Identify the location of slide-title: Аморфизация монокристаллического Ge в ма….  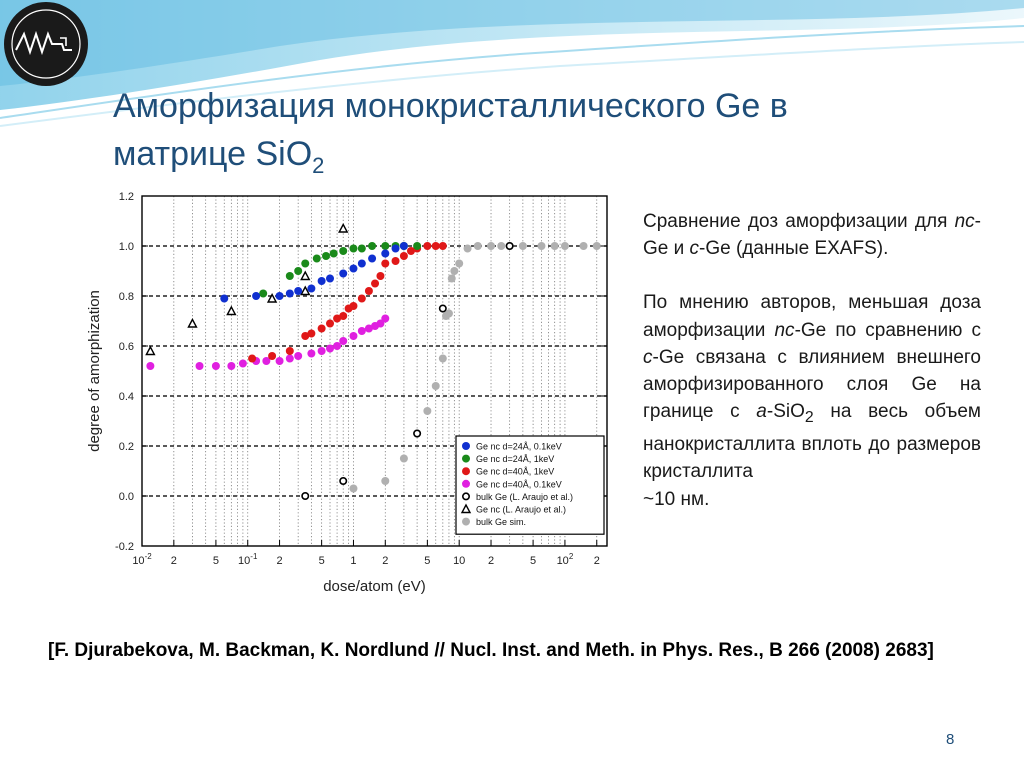
(513, 136).